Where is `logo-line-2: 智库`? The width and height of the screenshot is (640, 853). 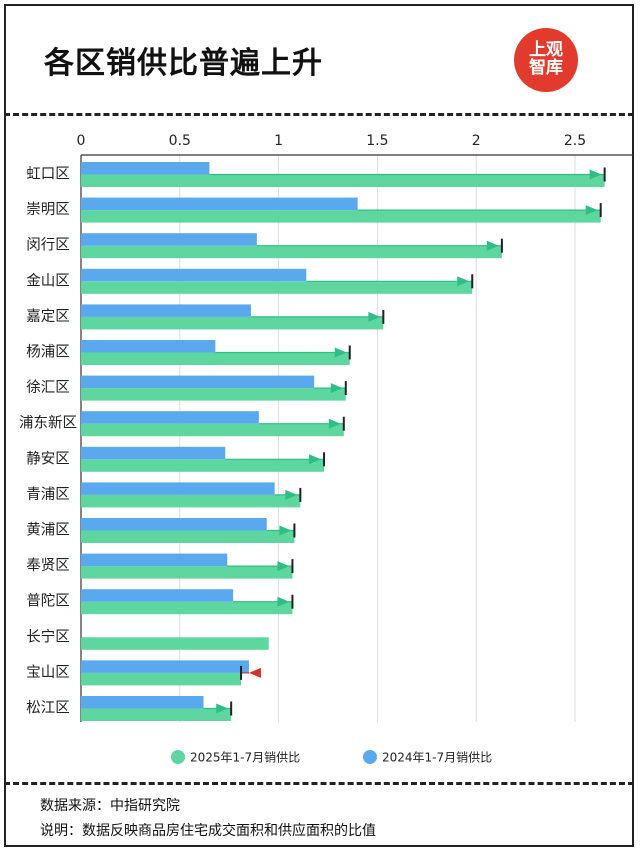
logo-line-2: 智库 is located at coordinates (546, 68).